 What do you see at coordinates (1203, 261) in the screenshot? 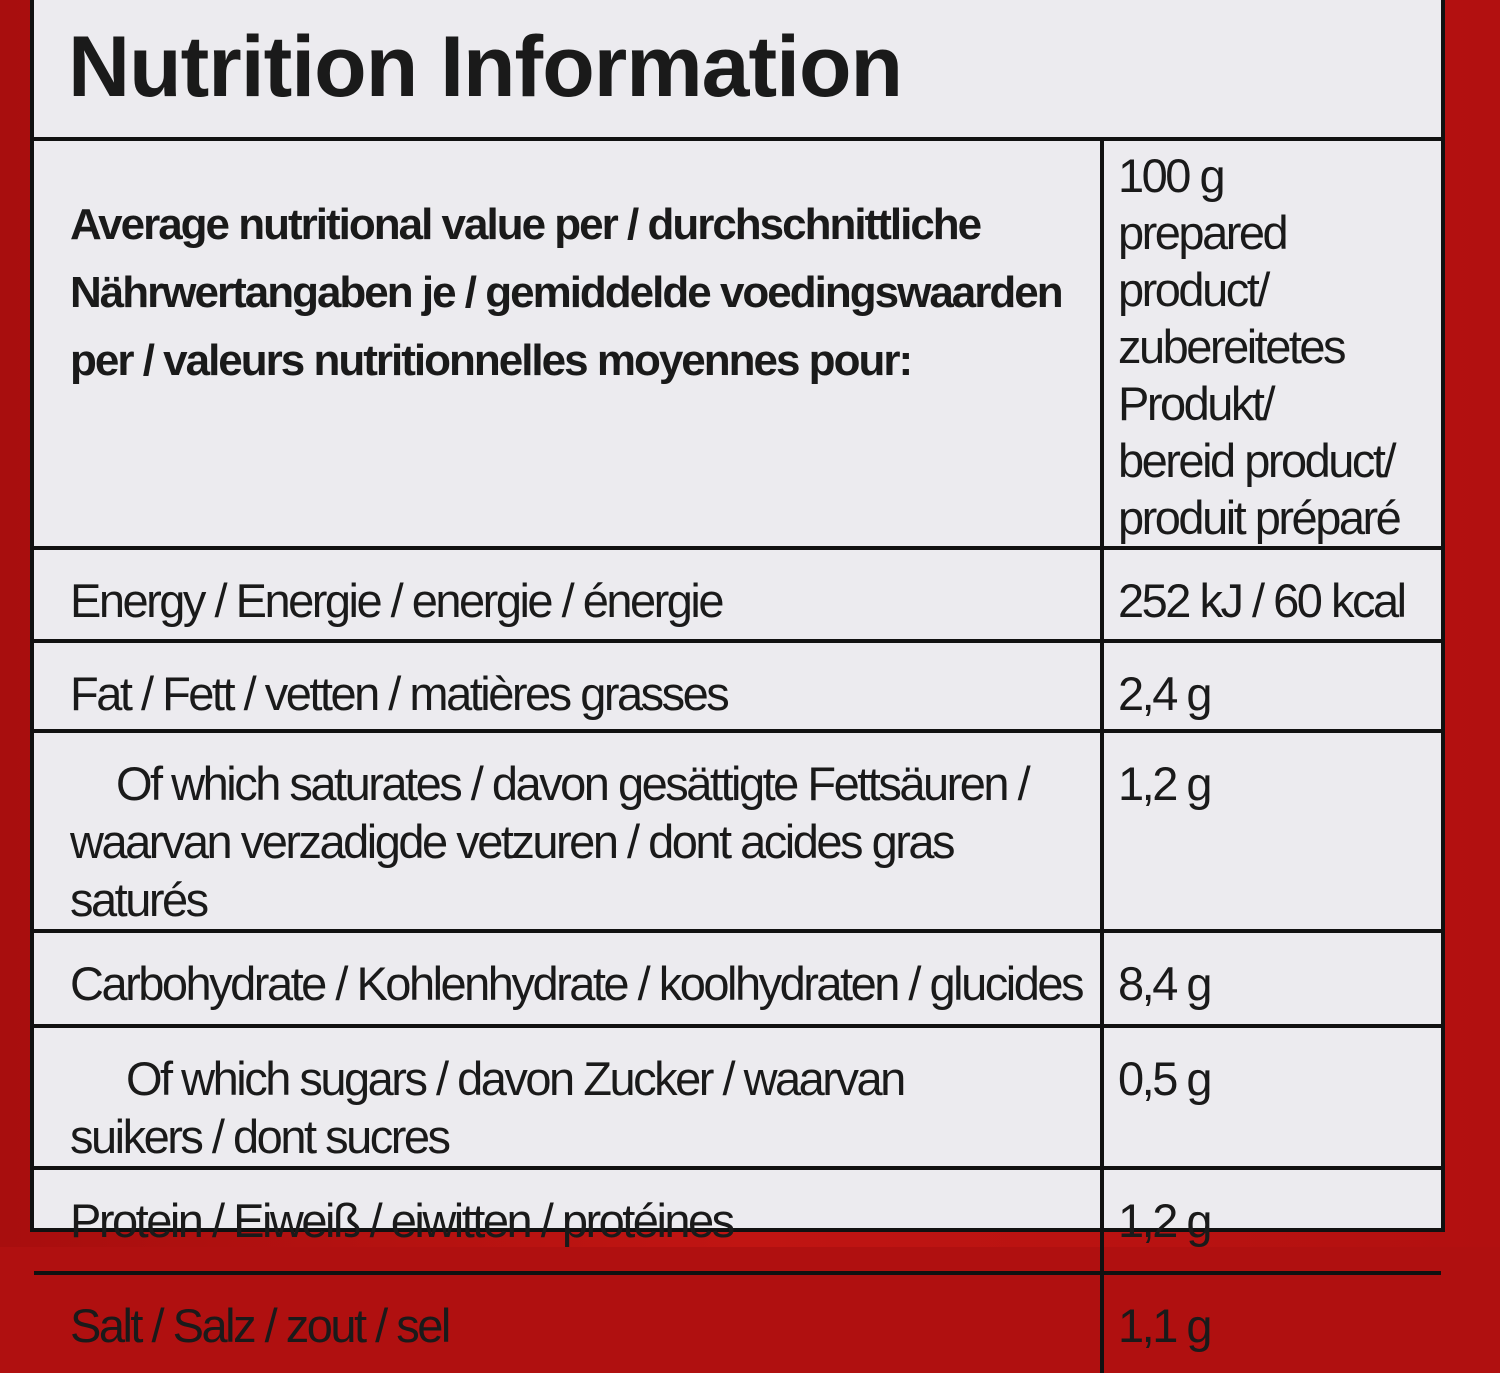
I see `header-value-line: prepared product/` at bounding box center [1203, 261].